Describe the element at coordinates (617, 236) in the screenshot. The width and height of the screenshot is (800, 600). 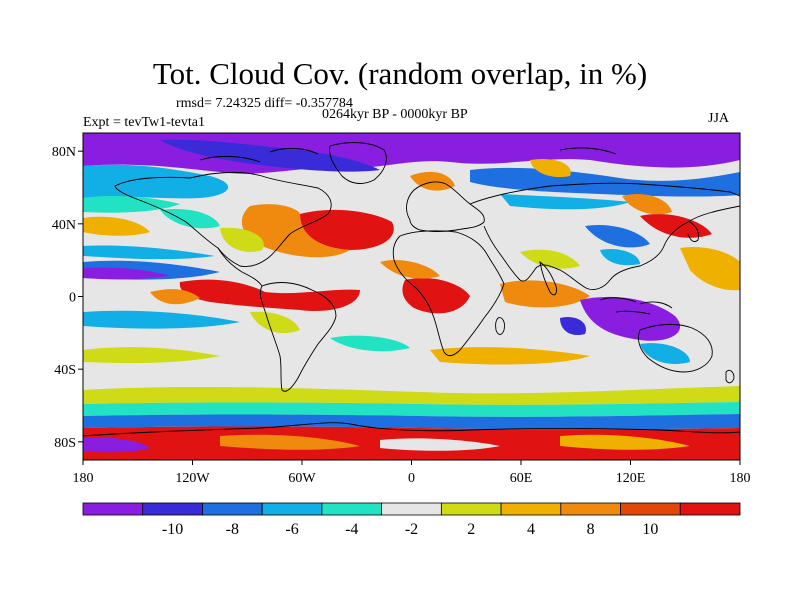
I see `field-asia-blue` at that location.